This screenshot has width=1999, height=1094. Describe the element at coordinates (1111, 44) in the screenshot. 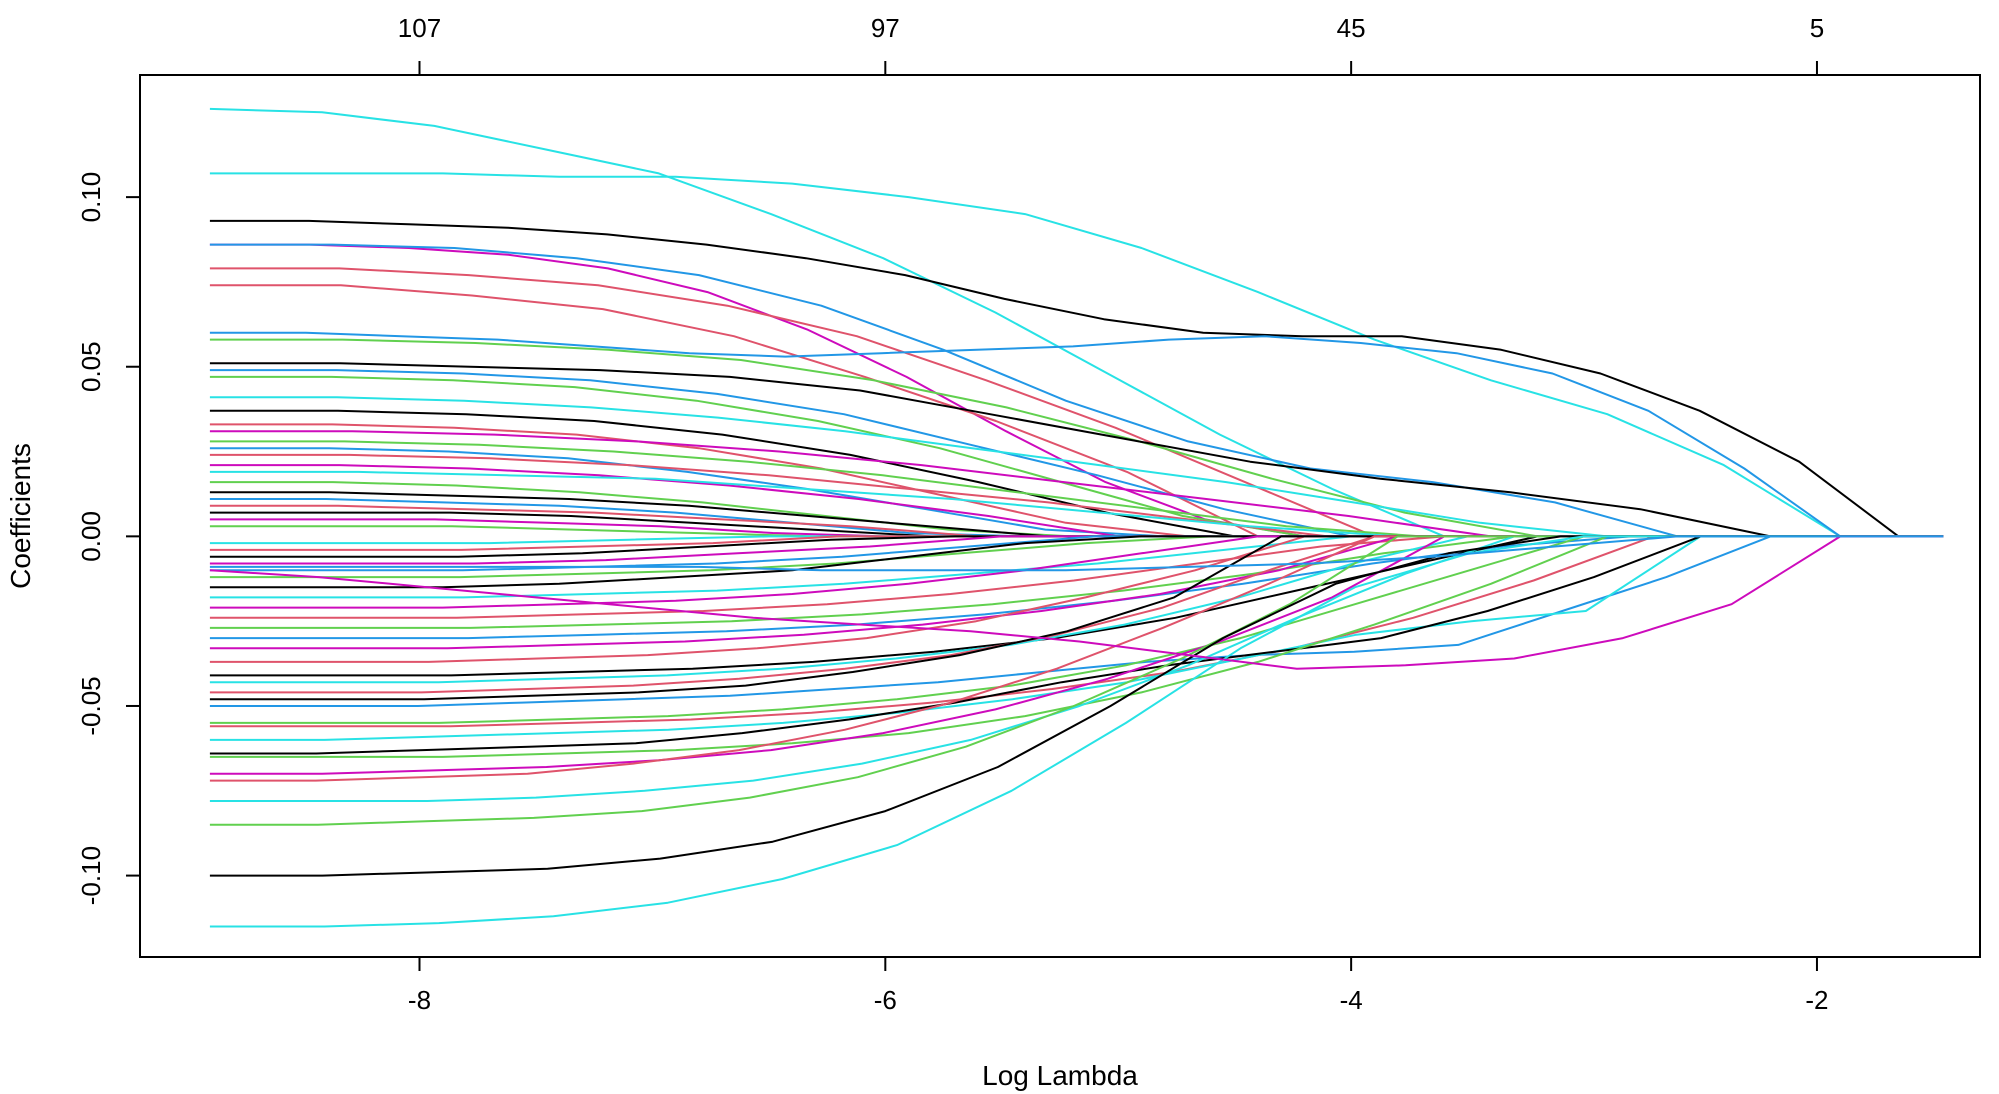

I see `x-axis-top: 107 97 45 5` at that location.